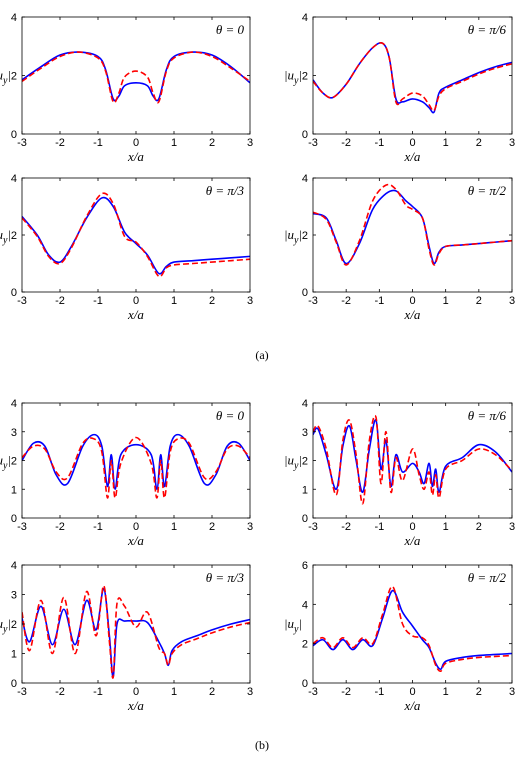  Describe the element at coordinates (262, 745) in the screenshot. I see `caption-b: (b)` at that location.